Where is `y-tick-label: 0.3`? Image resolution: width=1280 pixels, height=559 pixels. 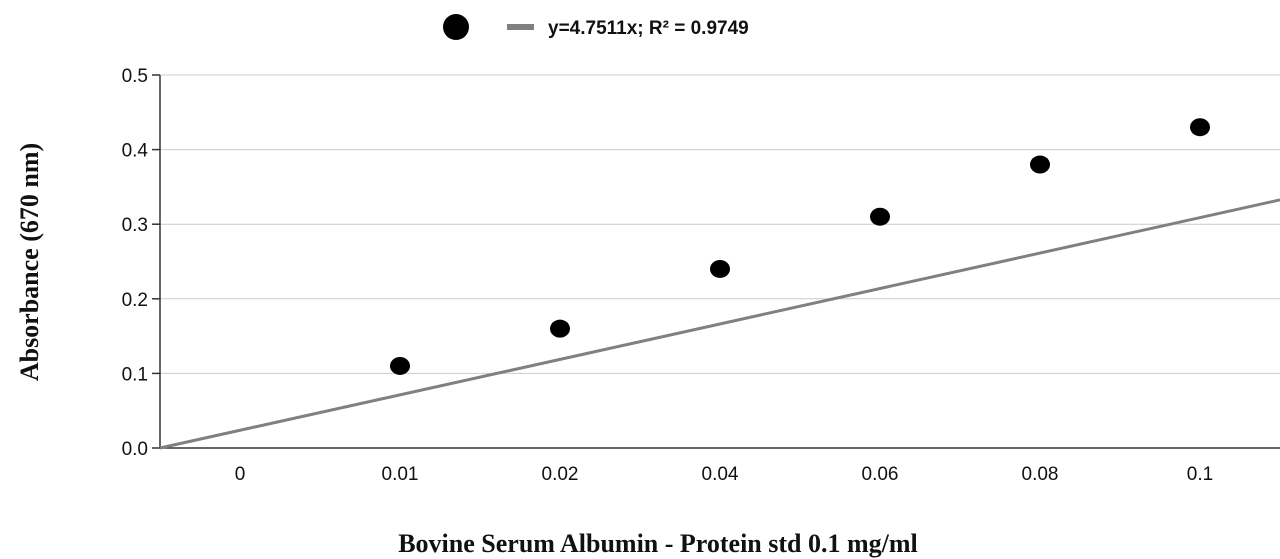
y-tick-label: 0.3 is located at coordinates (135, 225).